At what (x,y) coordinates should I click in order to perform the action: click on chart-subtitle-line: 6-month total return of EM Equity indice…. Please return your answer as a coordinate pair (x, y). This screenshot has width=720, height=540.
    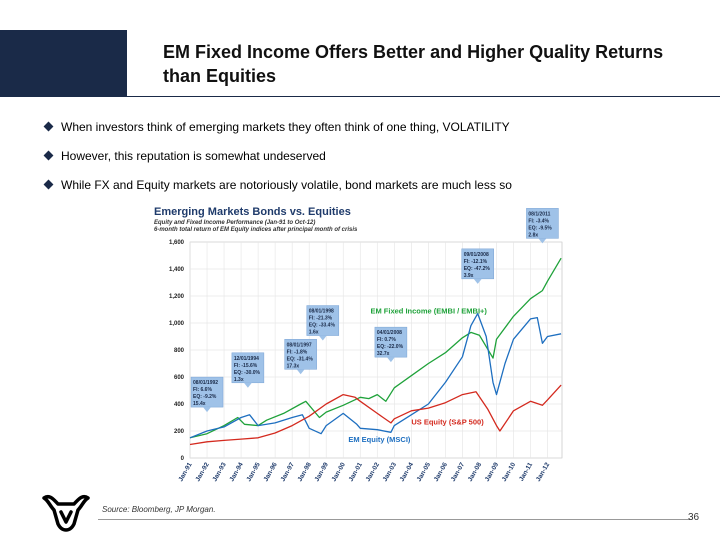
    Looking at the image, I should click on (256, 230).